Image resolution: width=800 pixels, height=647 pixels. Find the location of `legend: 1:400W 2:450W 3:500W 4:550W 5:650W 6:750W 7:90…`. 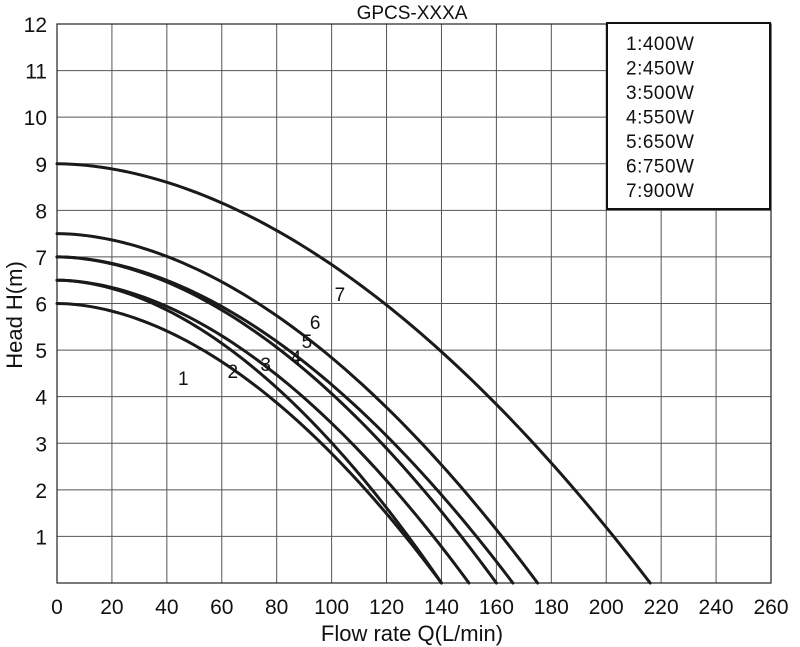

legend: 1:400W 2:450W 3:500W 4:550W 5:650W 6:750W 7:90… is located at coordinates (688, 116).